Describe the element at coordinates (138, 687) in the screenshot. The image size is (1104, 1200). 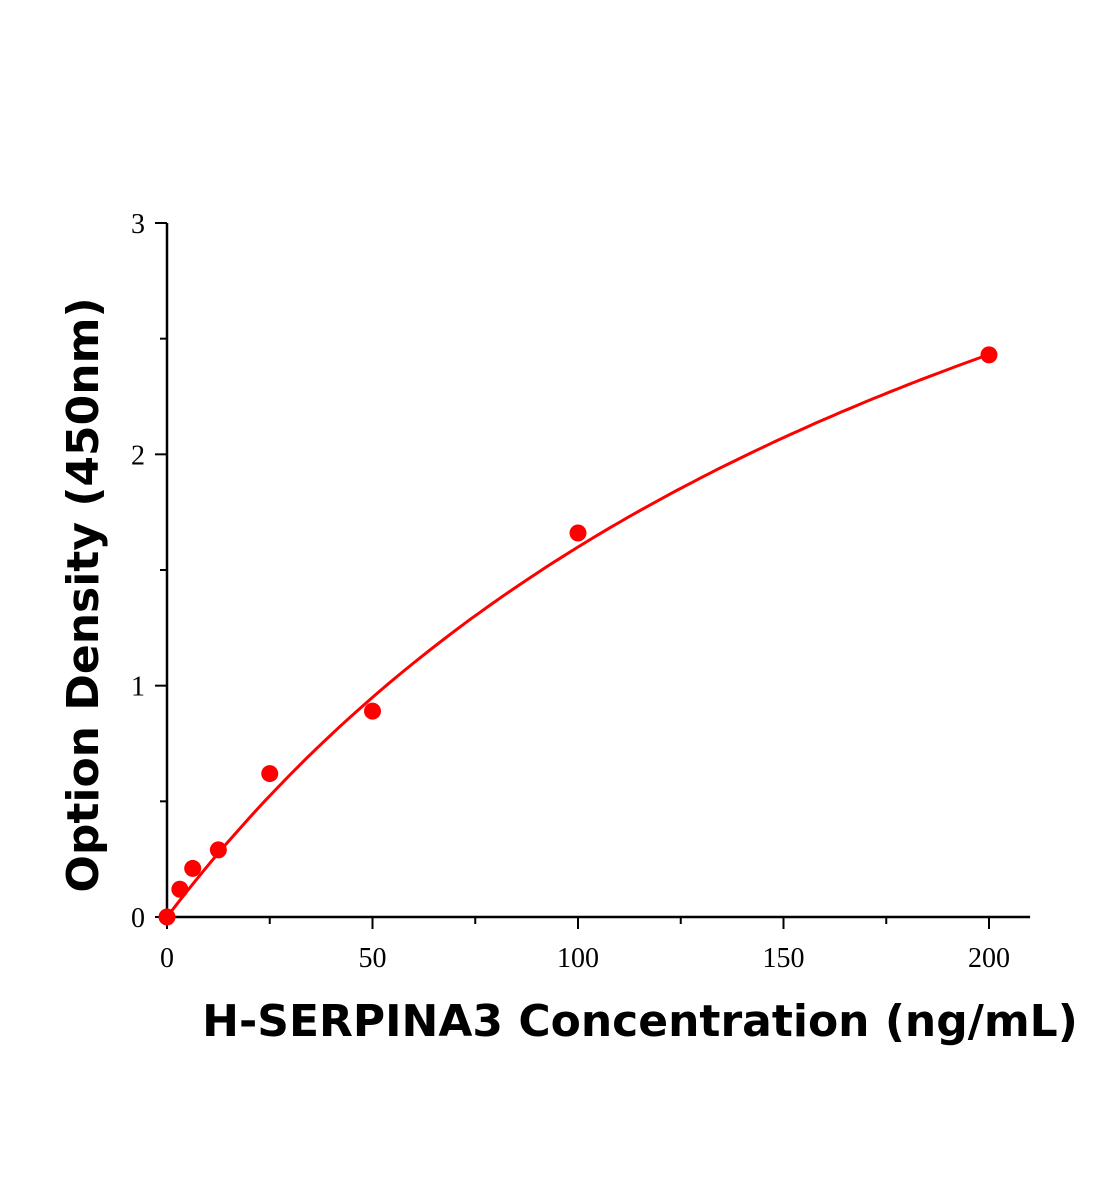
I see `y-tick-label: 1` at that location.